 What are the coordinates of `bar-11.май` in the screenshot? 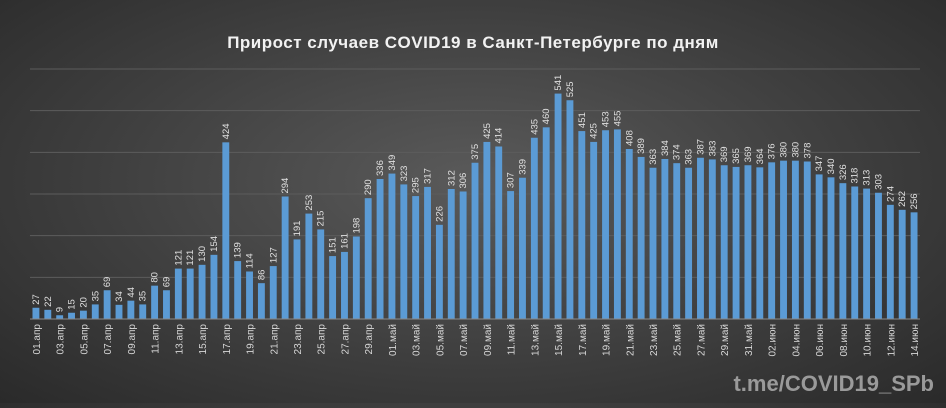 It's located at (511, 255).